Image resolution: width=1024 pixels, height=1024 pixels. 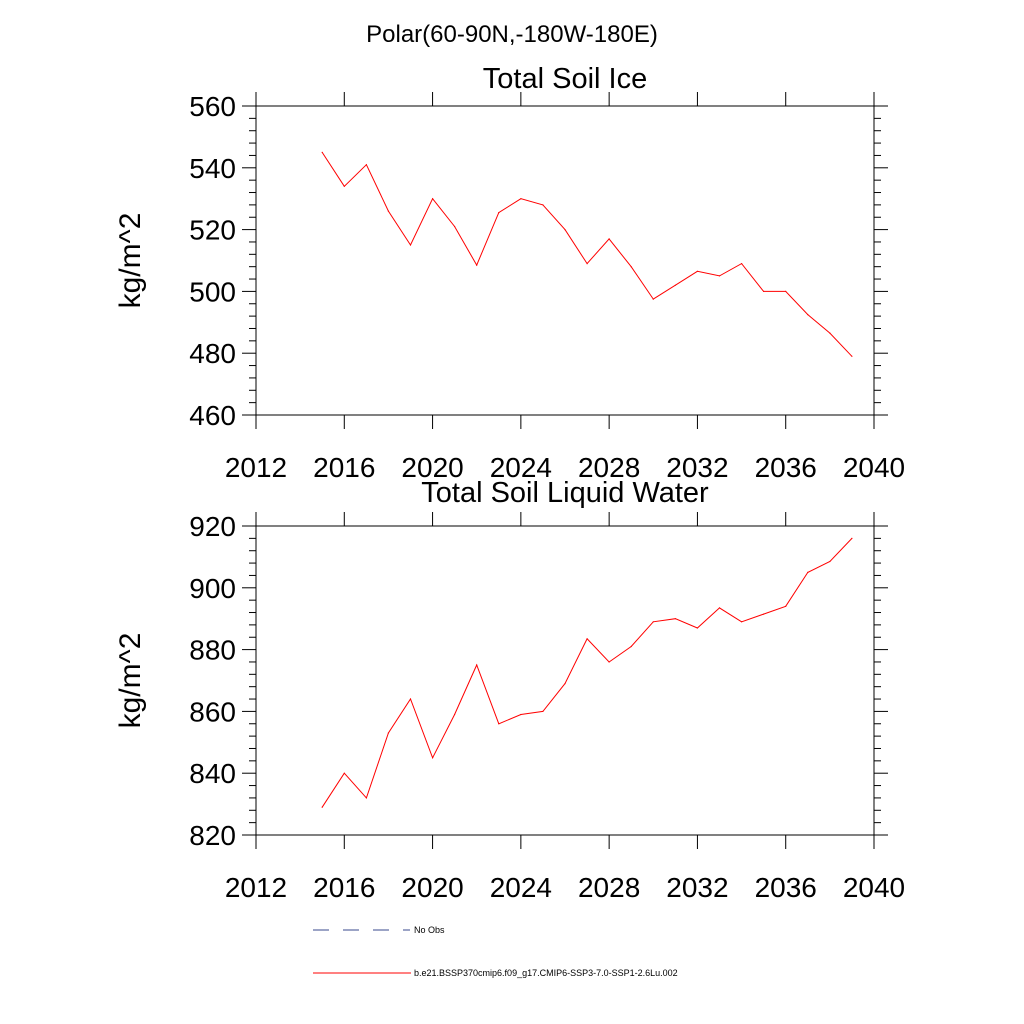 What do you see at coordinates (212, 291) in the screenshot?
I see `y-tick-label: 500` at bounding box center [212, 291].